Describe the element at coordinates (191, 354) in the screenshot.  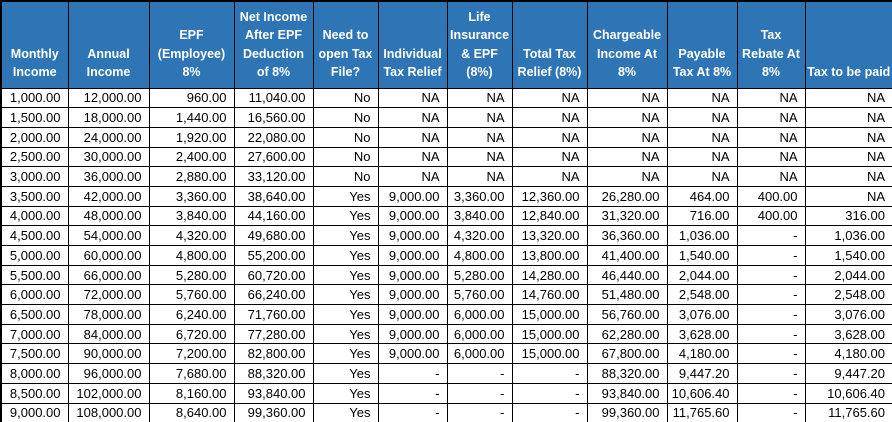
I see `cell-epf-employee-8pct: 7,200.00` at that location.